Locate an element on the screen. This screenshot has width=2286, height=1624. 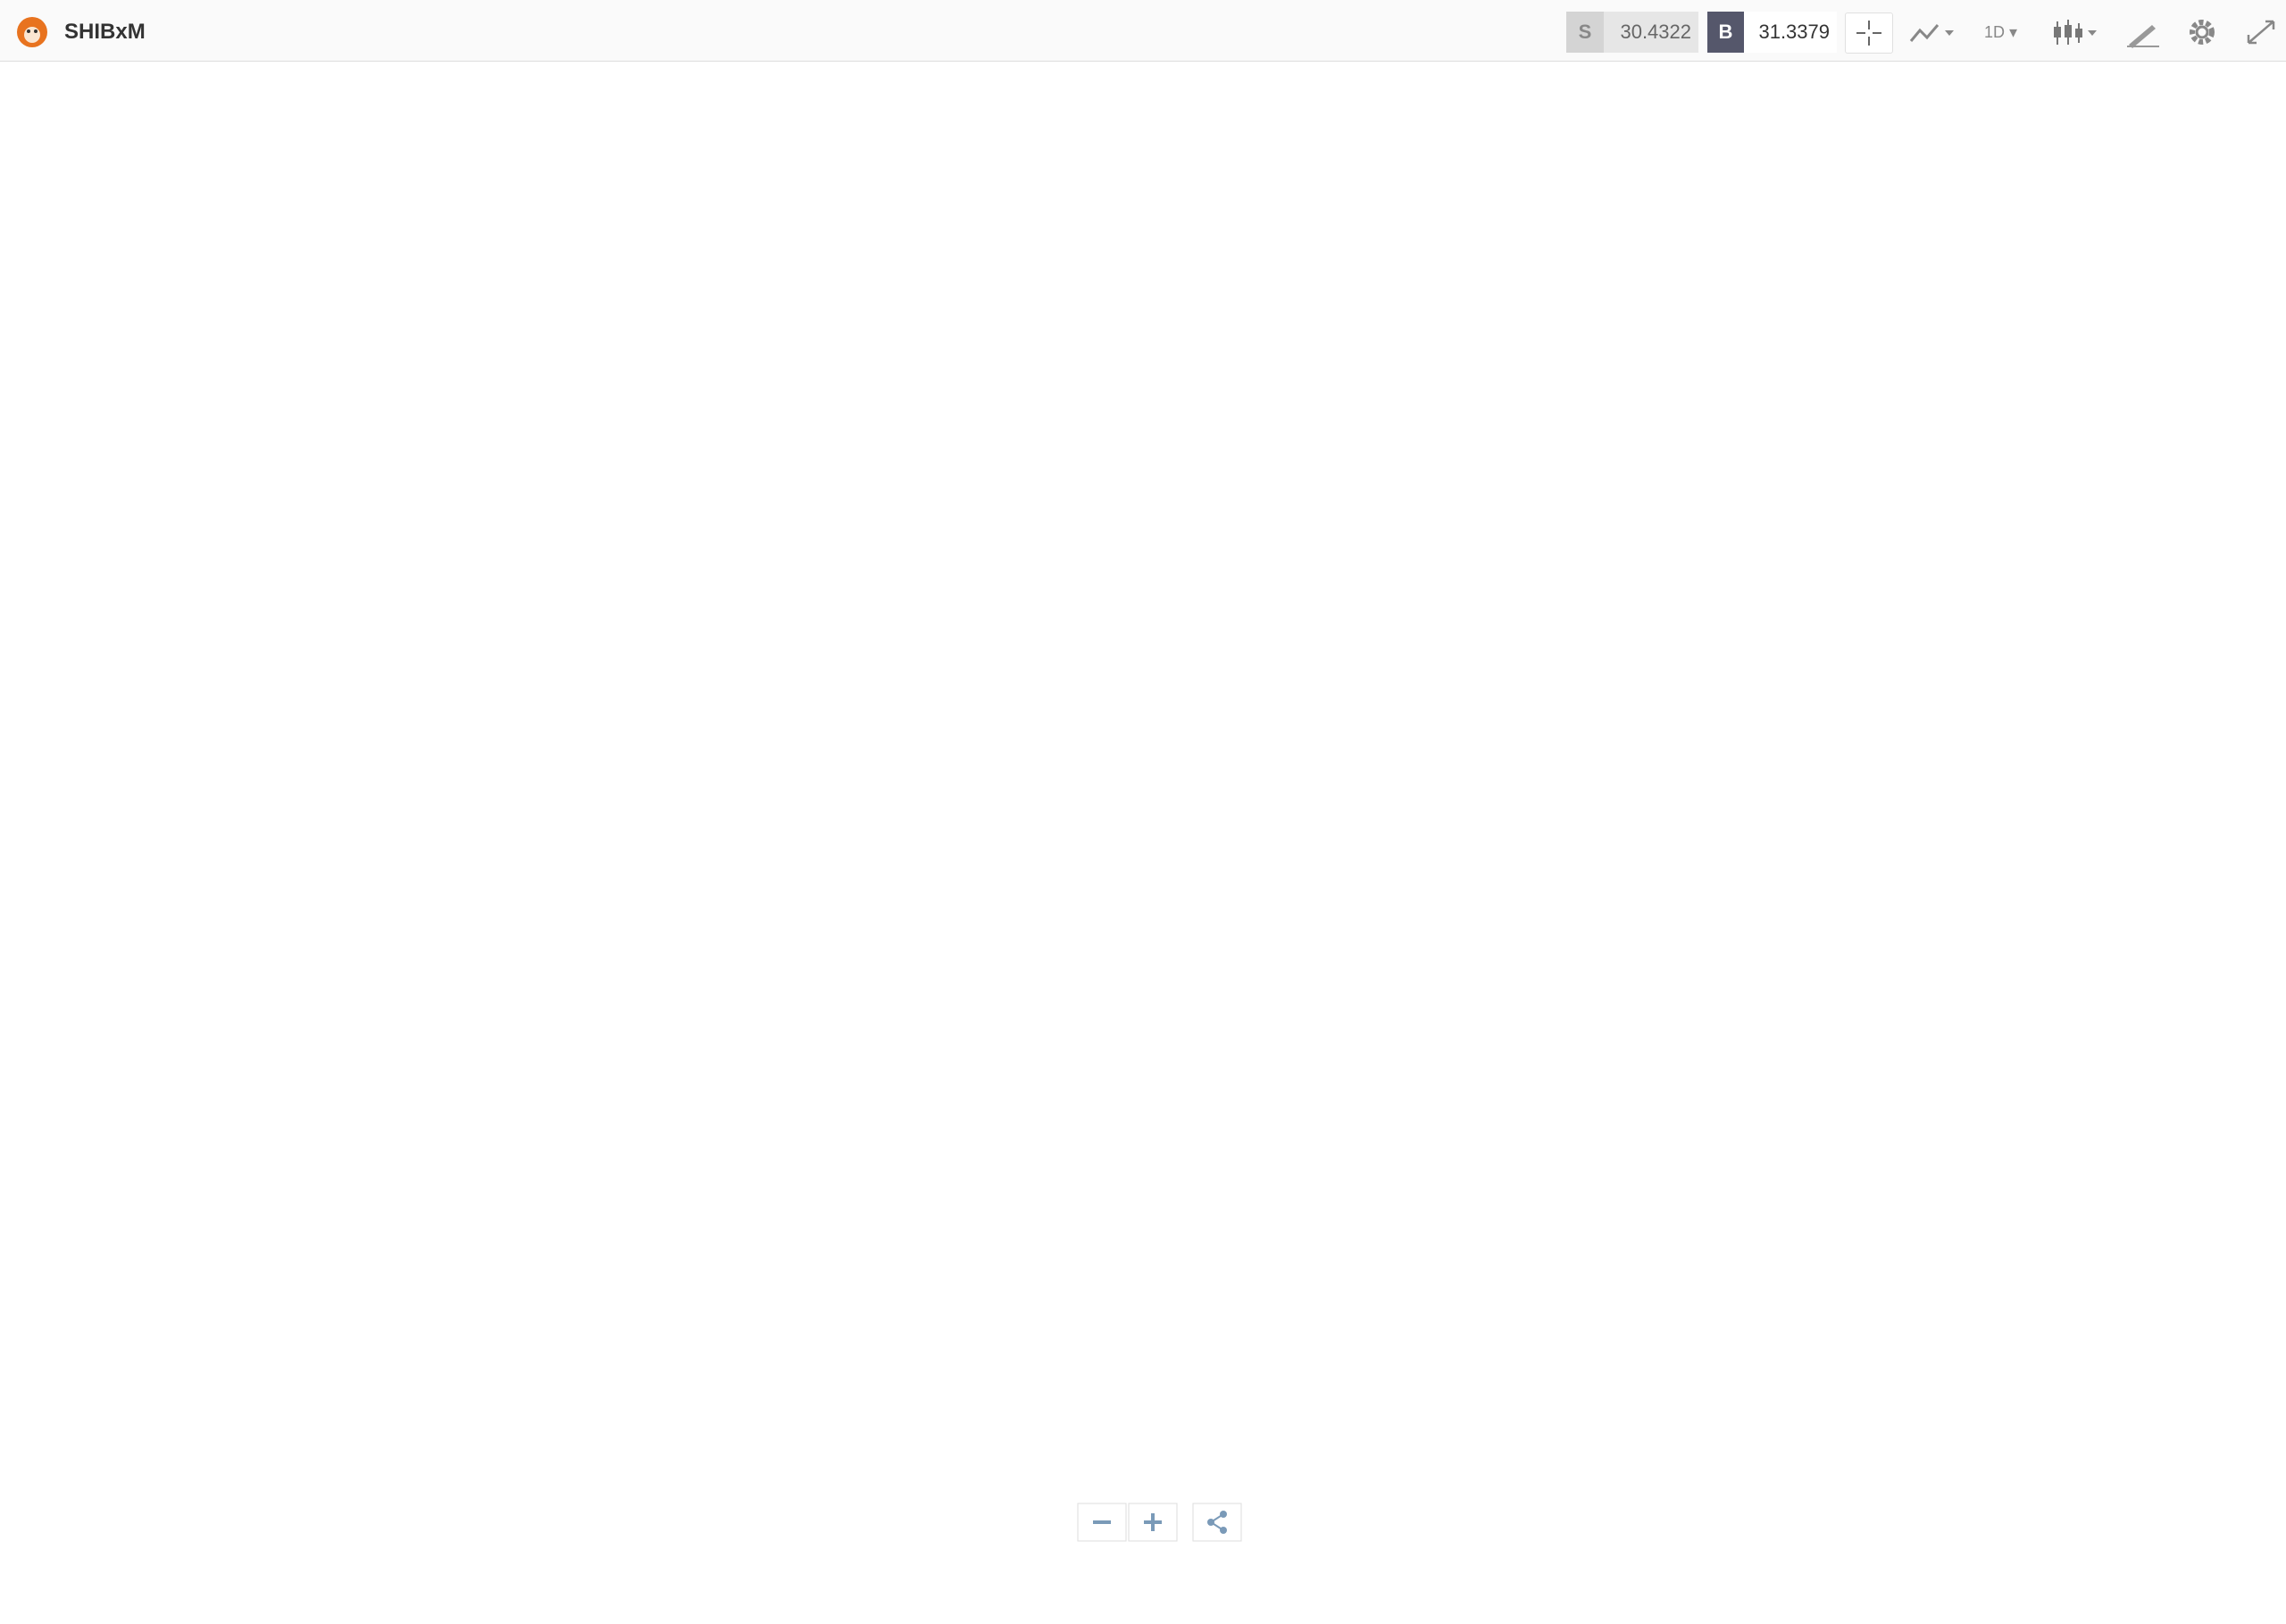
draw-button is located at coordinates (2143, 32).